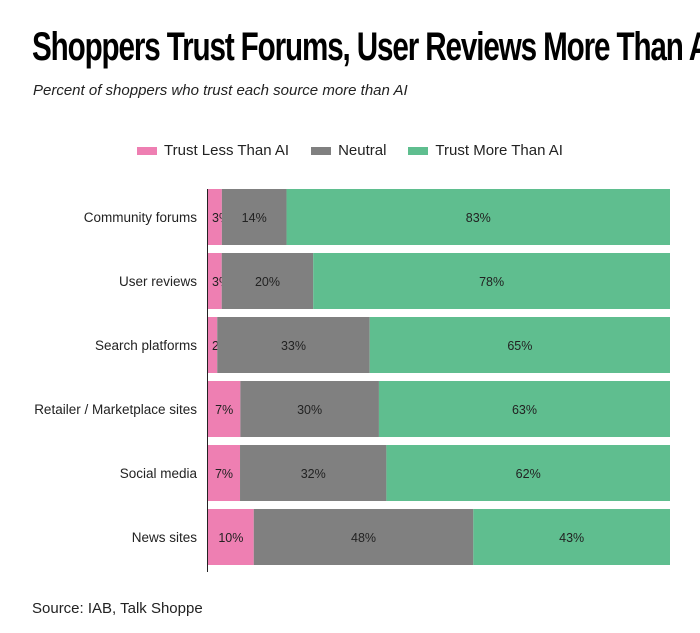 Image resolution: width=700 pixels, height=633 pixels. I want to click on legend-item-neutral: Neutral, so click(348, 150).